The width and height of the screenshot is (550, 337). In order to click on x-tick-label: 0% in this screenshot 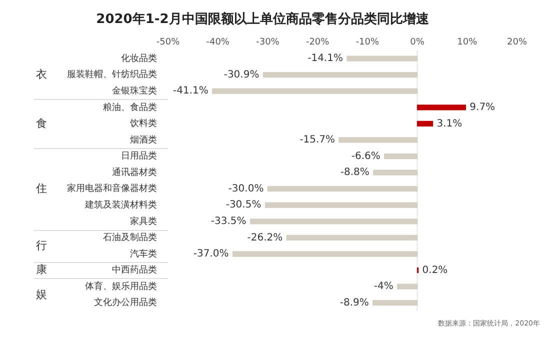, I will do `click(417, 42)`.